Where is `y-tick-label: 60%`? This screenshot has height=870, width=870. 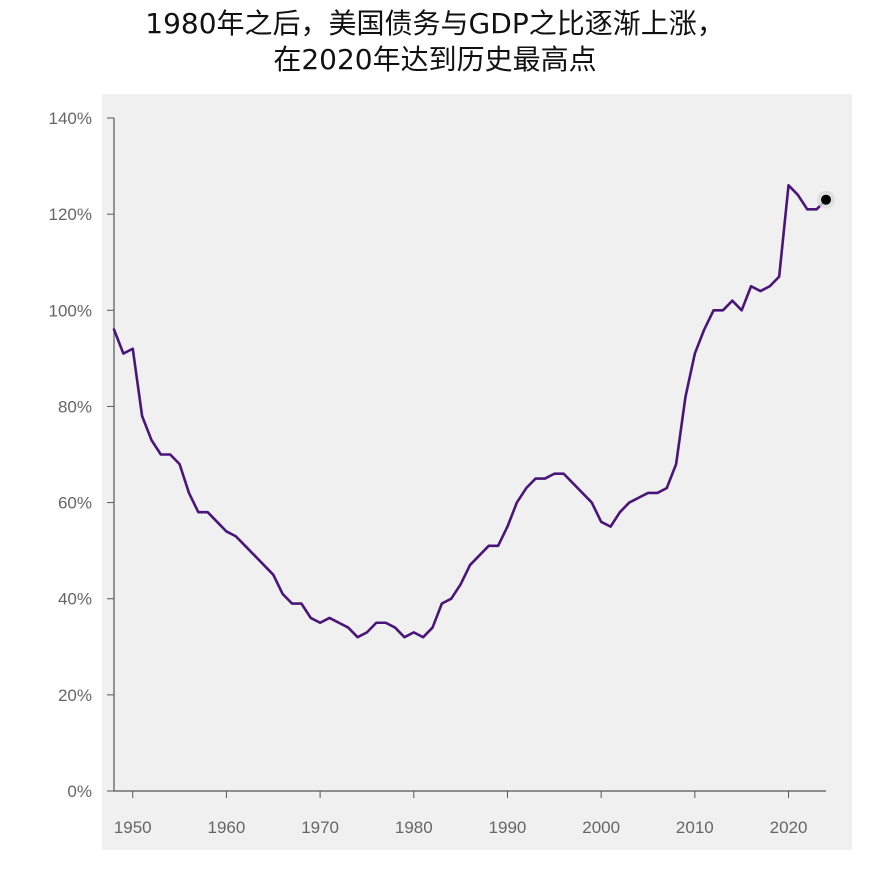 y-tick-label: 60% is located at coordinates (75, 503).